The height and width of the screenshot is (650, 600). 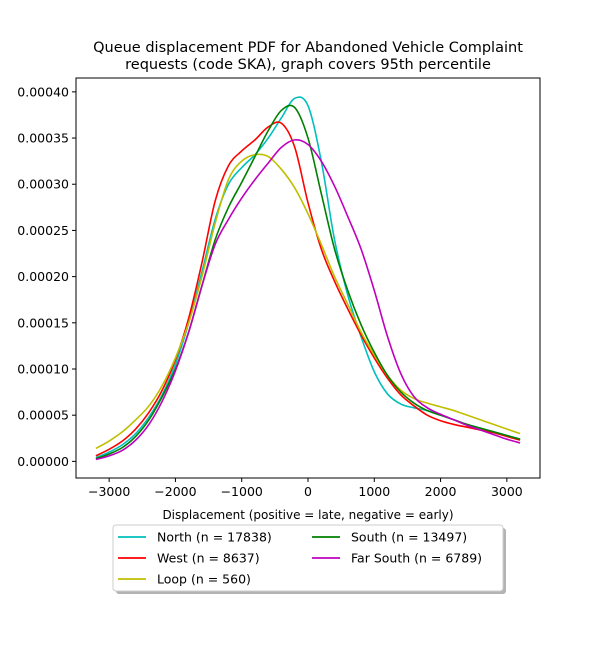 What do you see at coordinates (109, 491) in the screenshot?
I see `x-tick-label: −3000` at bounding box center [109, 491].